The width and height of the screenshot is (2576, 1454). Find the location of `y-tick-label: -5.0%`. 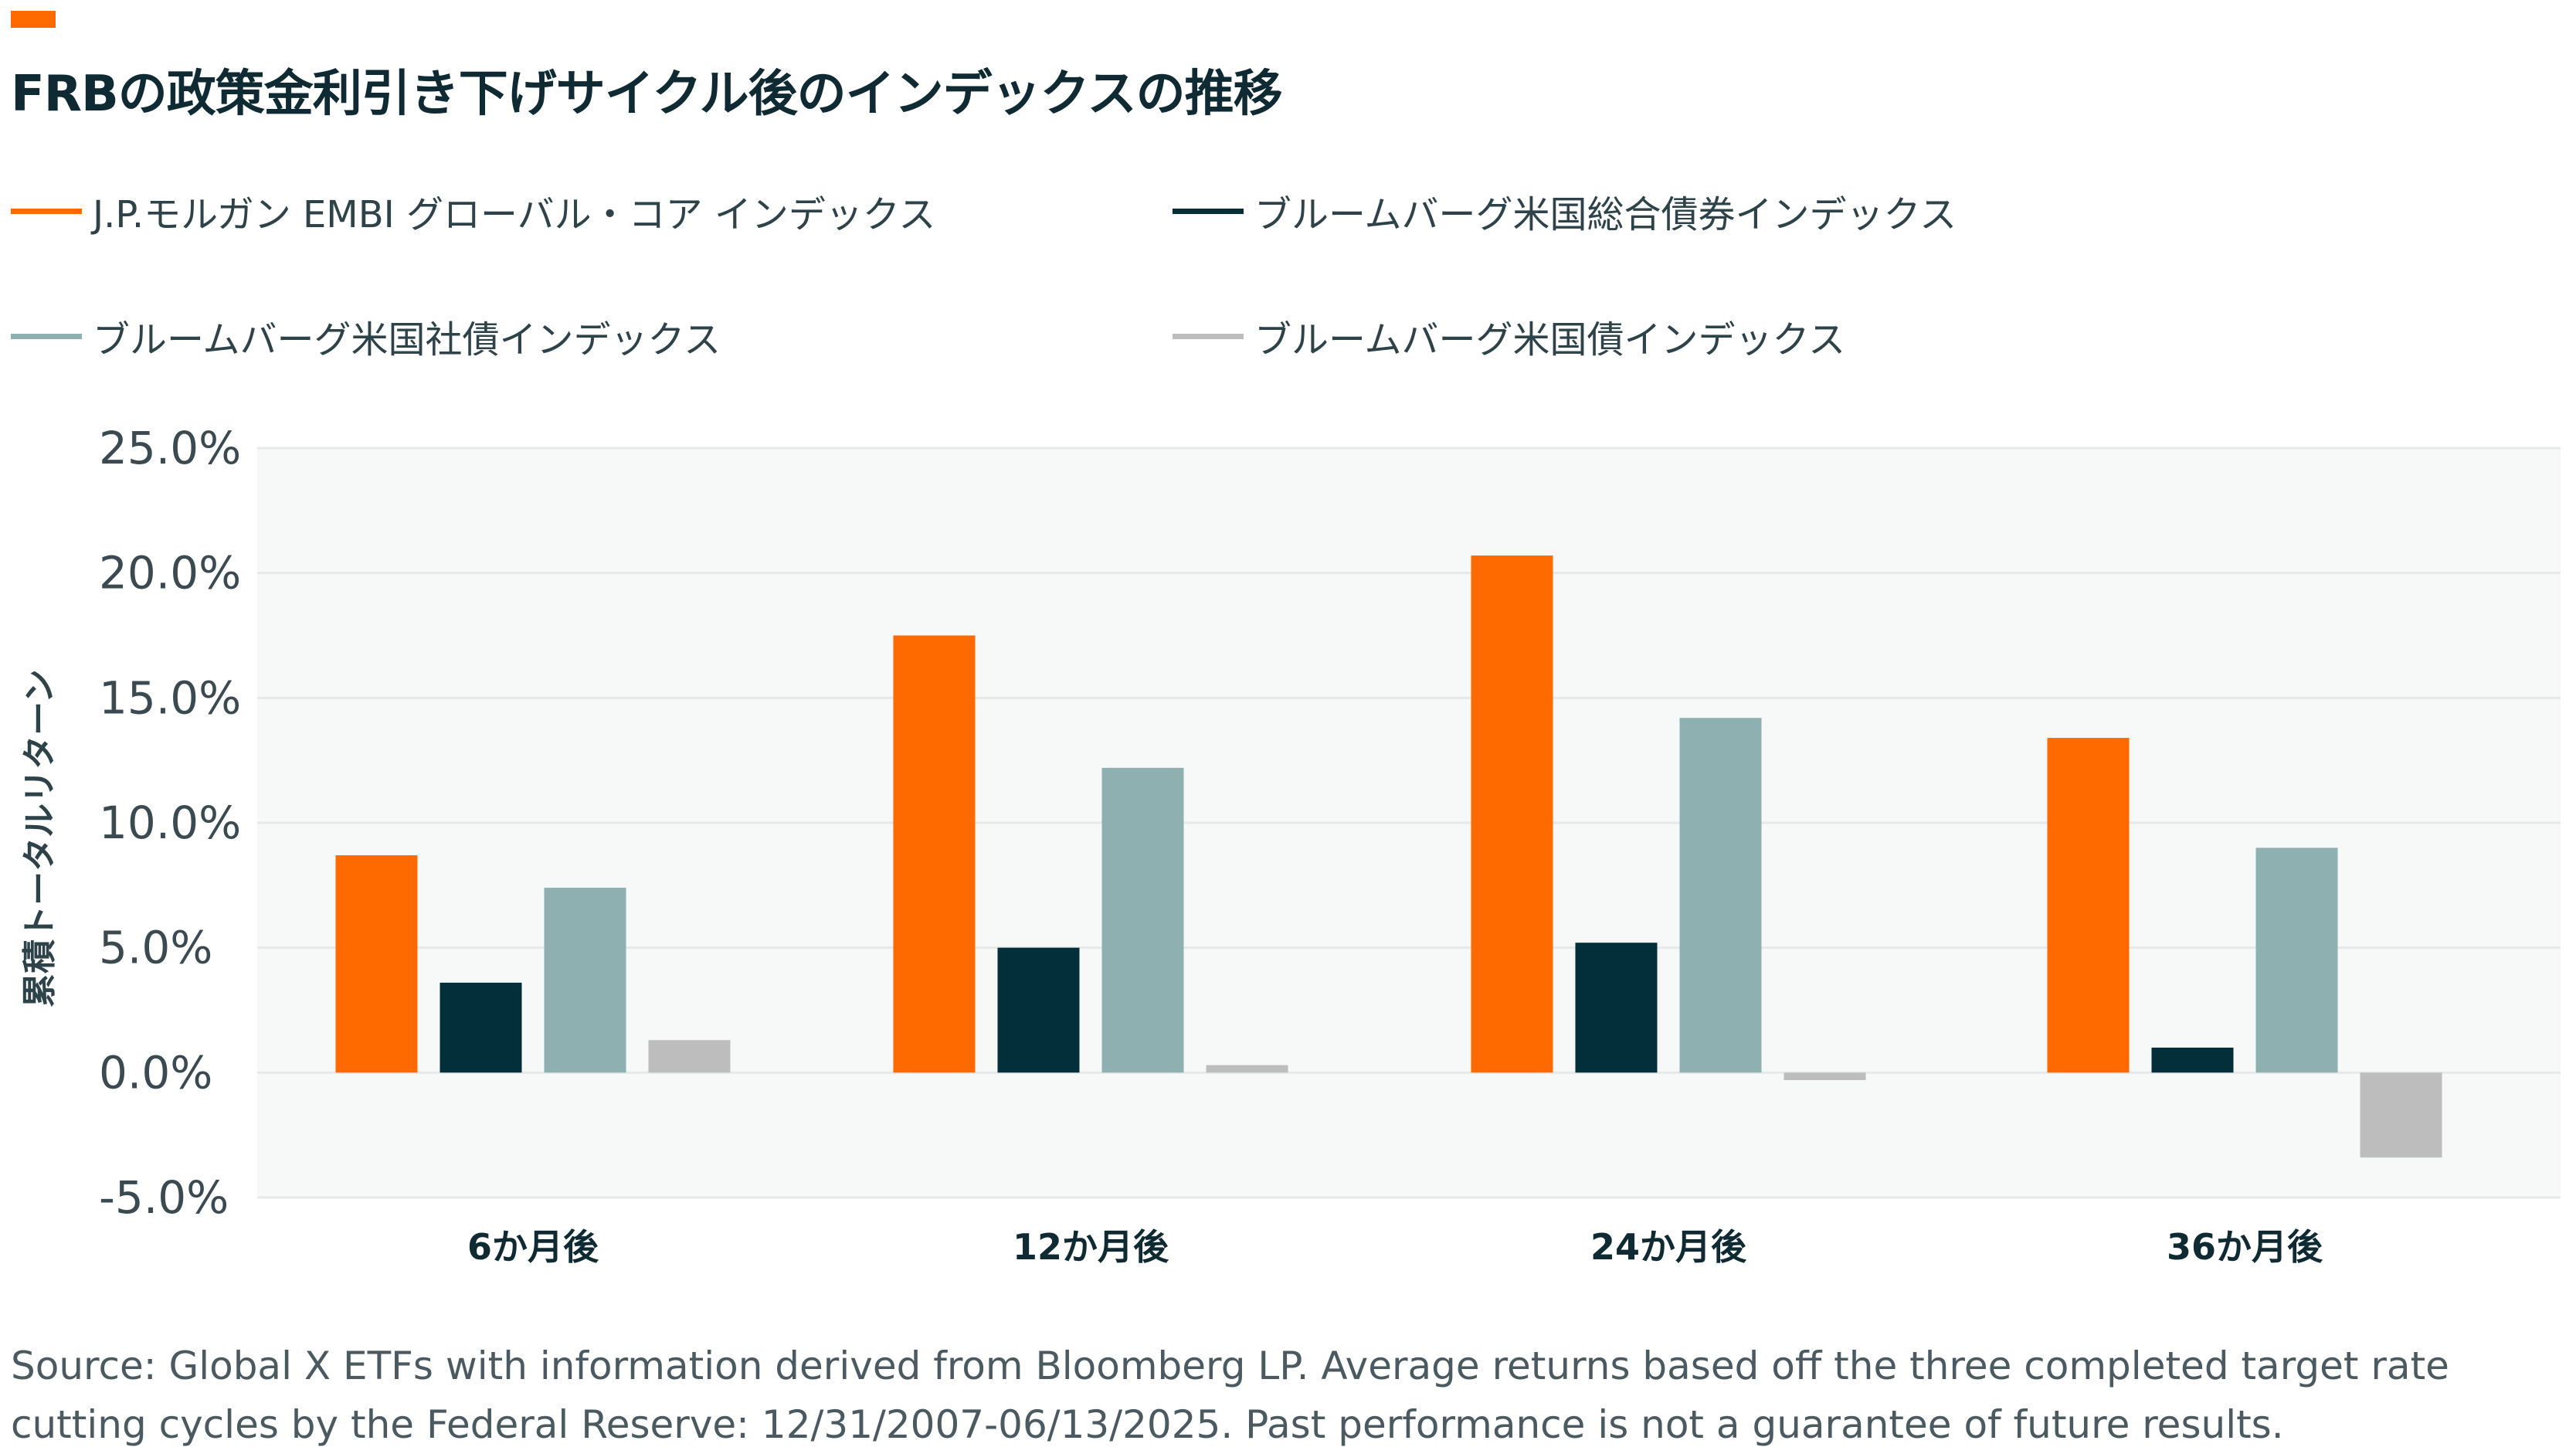

y-tick-label: -5.0% is located at coordinates (164, 1197).